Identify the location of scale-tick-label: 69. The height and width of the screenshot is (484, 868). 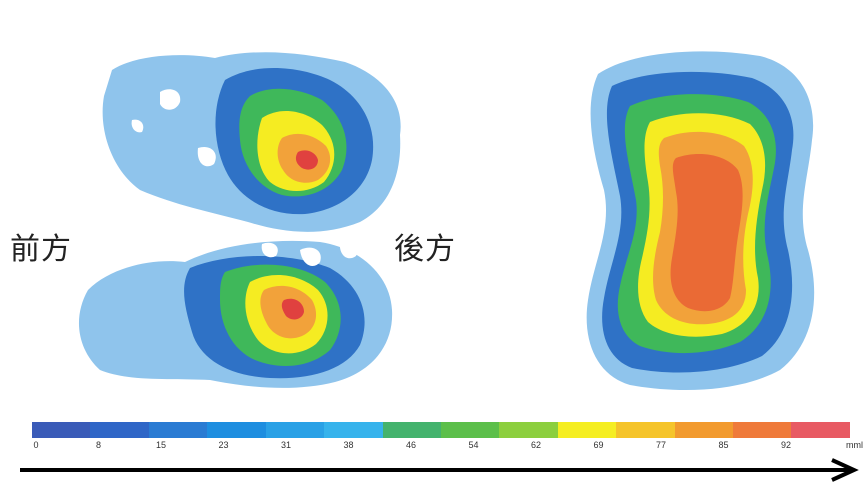
(598, 445).